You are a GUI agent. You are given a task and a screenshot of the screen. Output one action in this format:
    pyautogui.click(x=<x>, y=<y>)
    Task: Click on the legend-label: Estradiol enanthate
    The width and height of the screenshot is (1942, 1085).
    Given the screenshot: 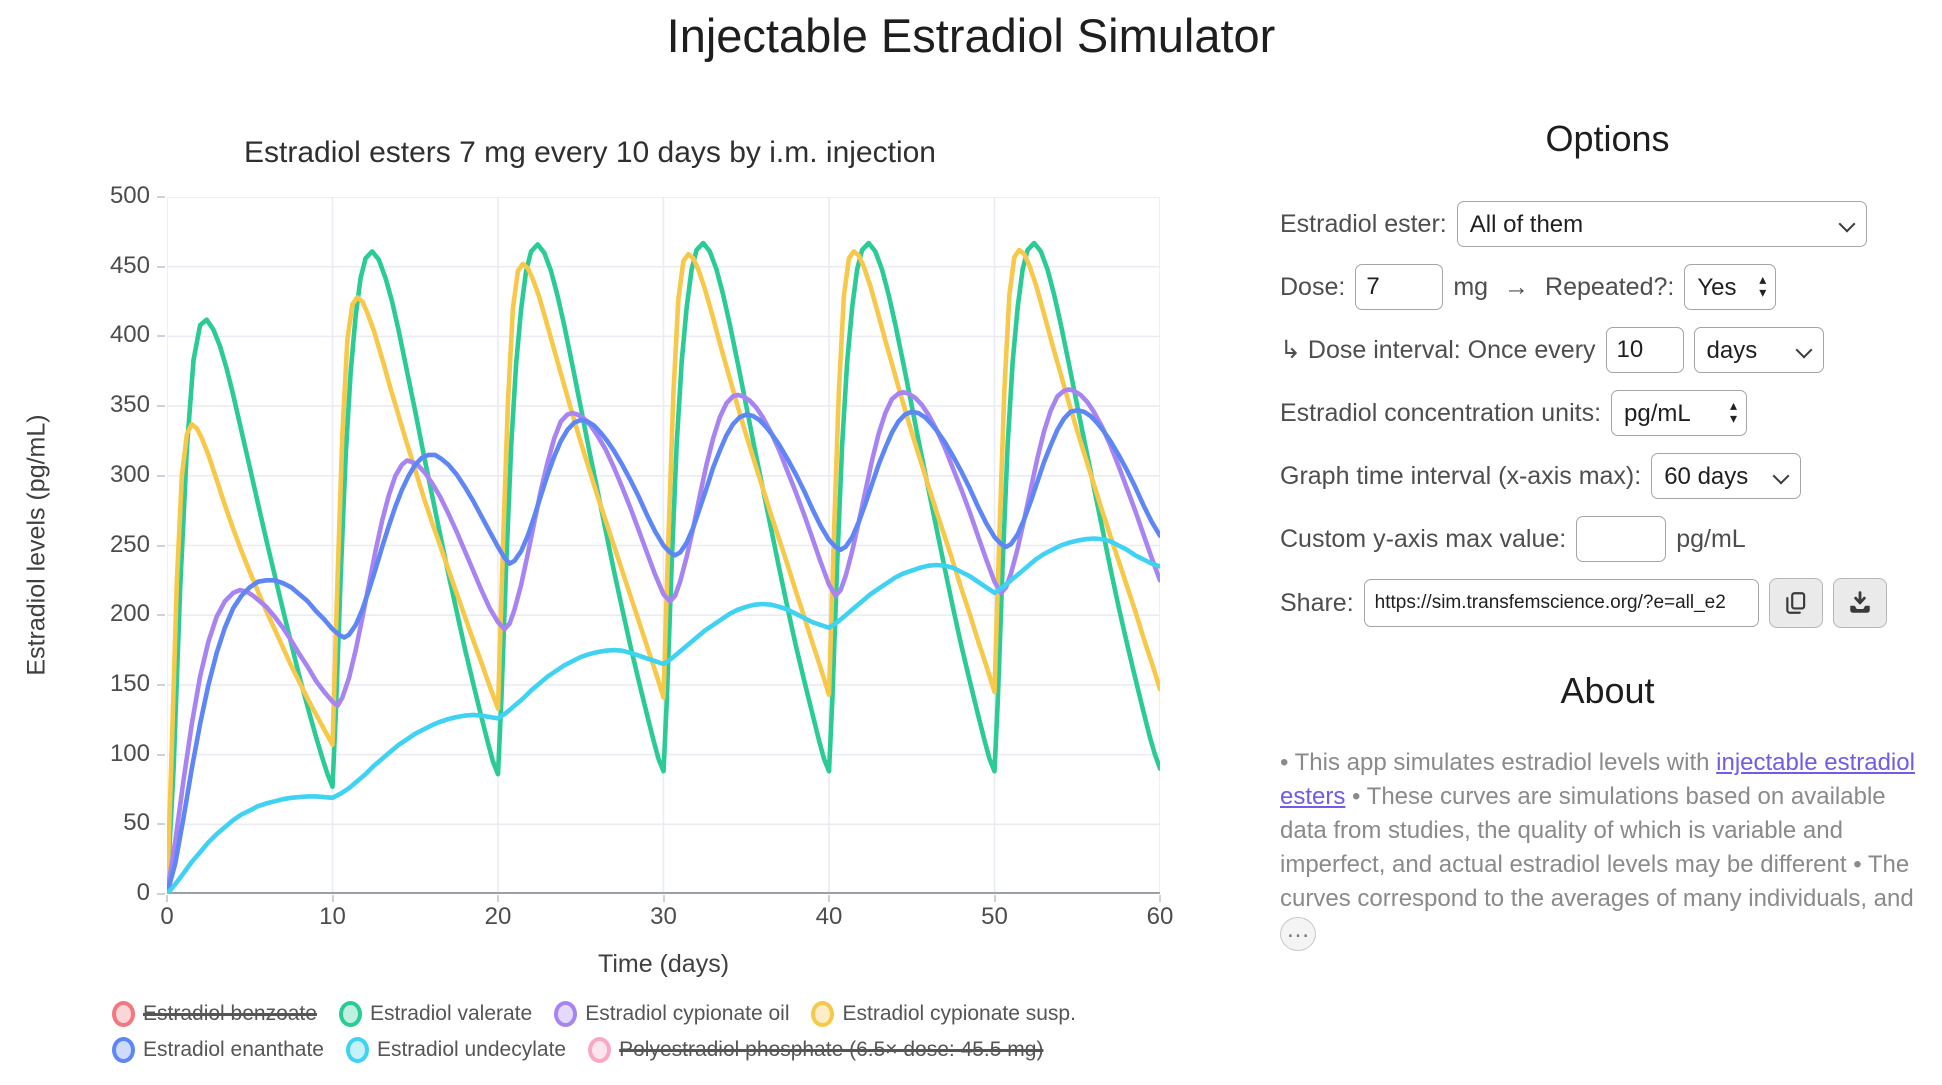 What is the action you would take?
    pyautogui.click(x=233, y=1049)
    